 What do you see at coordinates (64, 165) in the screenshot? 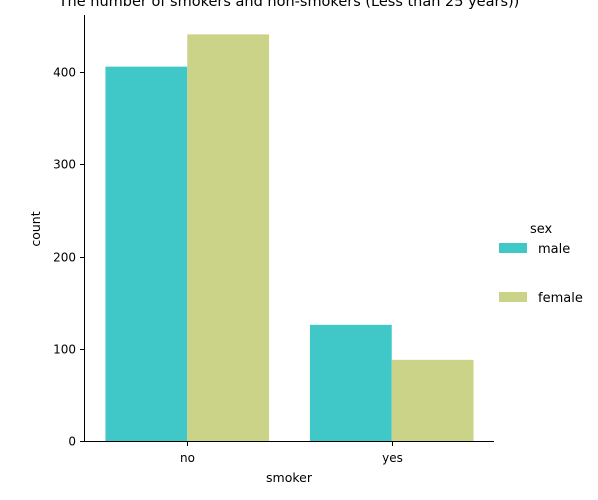
I see `y-tick-label: 300` at bounding box center [64, 165].